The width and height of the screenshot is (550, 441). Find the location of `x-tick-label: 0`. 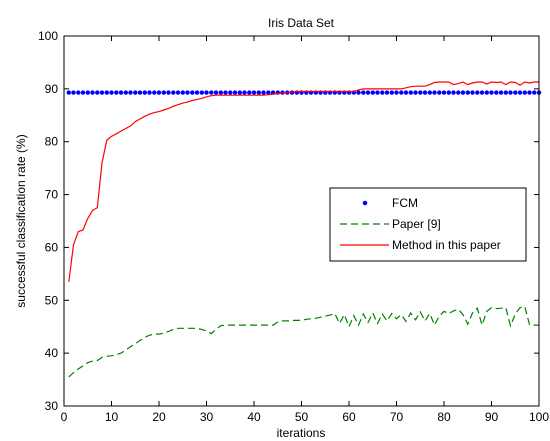

x-tick-label: 0 is located at coordinates (64, 417).